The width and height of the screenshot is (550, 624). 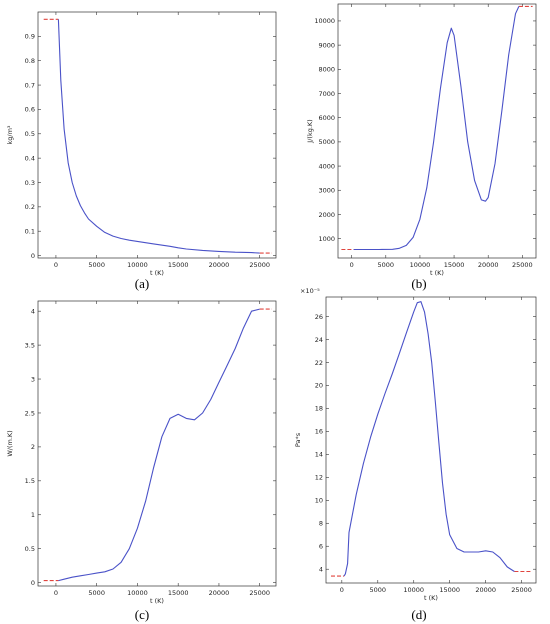 I want to click on y-tick-label: 2.5, so click(x=30, y=413).